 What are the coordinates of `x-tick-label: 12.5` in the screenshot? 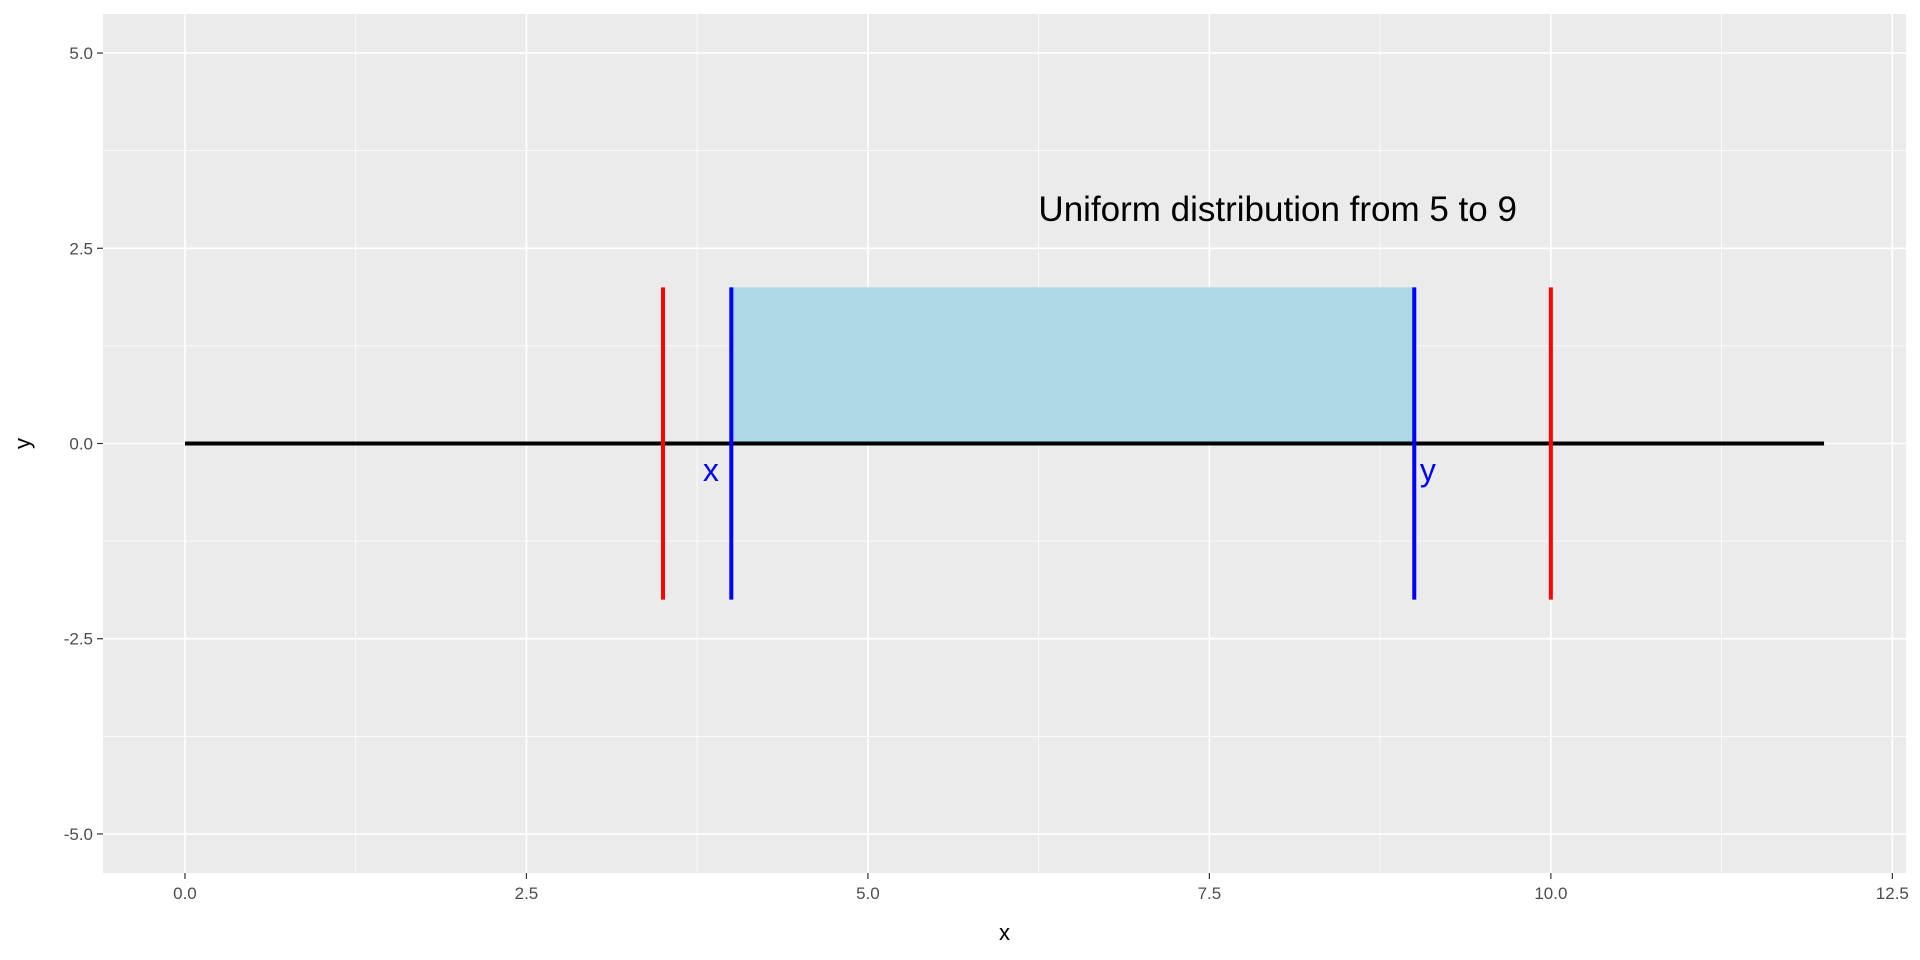 It's located at (1892, 893).